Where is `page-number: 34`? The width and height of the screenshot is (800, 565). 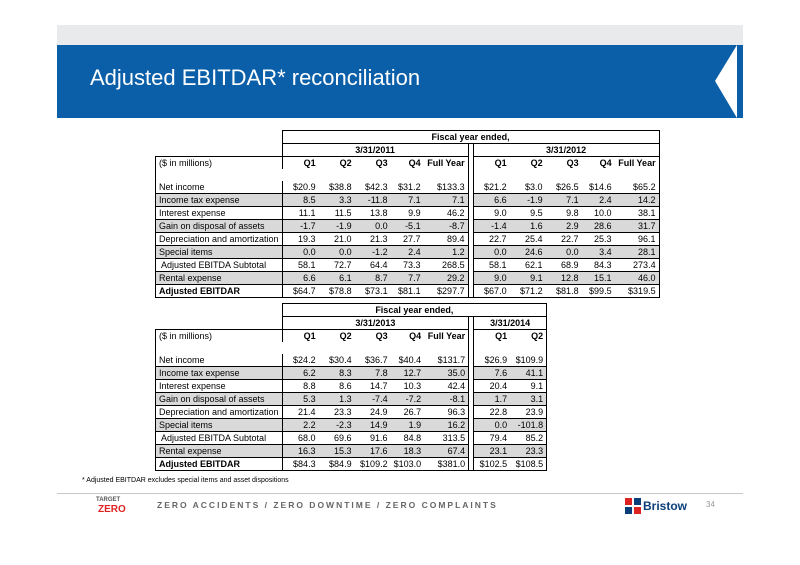 page-number: 34 is located at coordinates (710, 504).